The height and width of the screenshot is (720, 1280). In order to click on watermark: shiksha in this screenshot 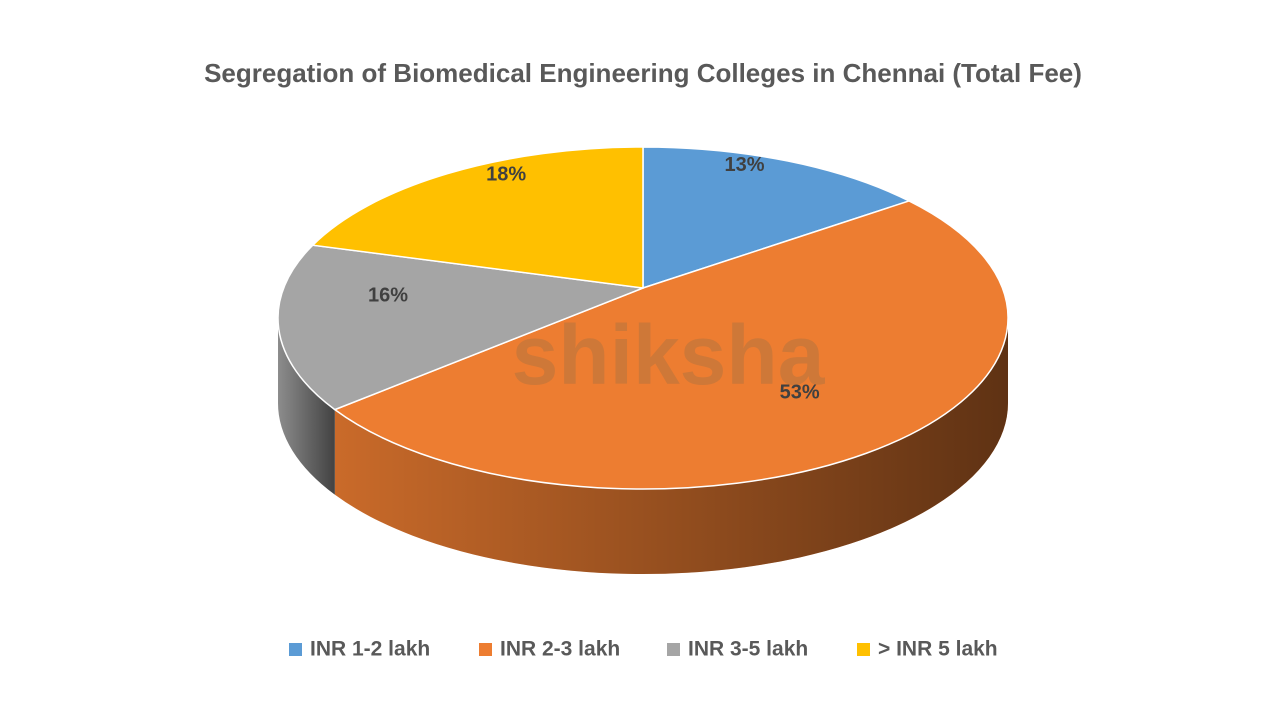, I will do `click(669, 355)`.